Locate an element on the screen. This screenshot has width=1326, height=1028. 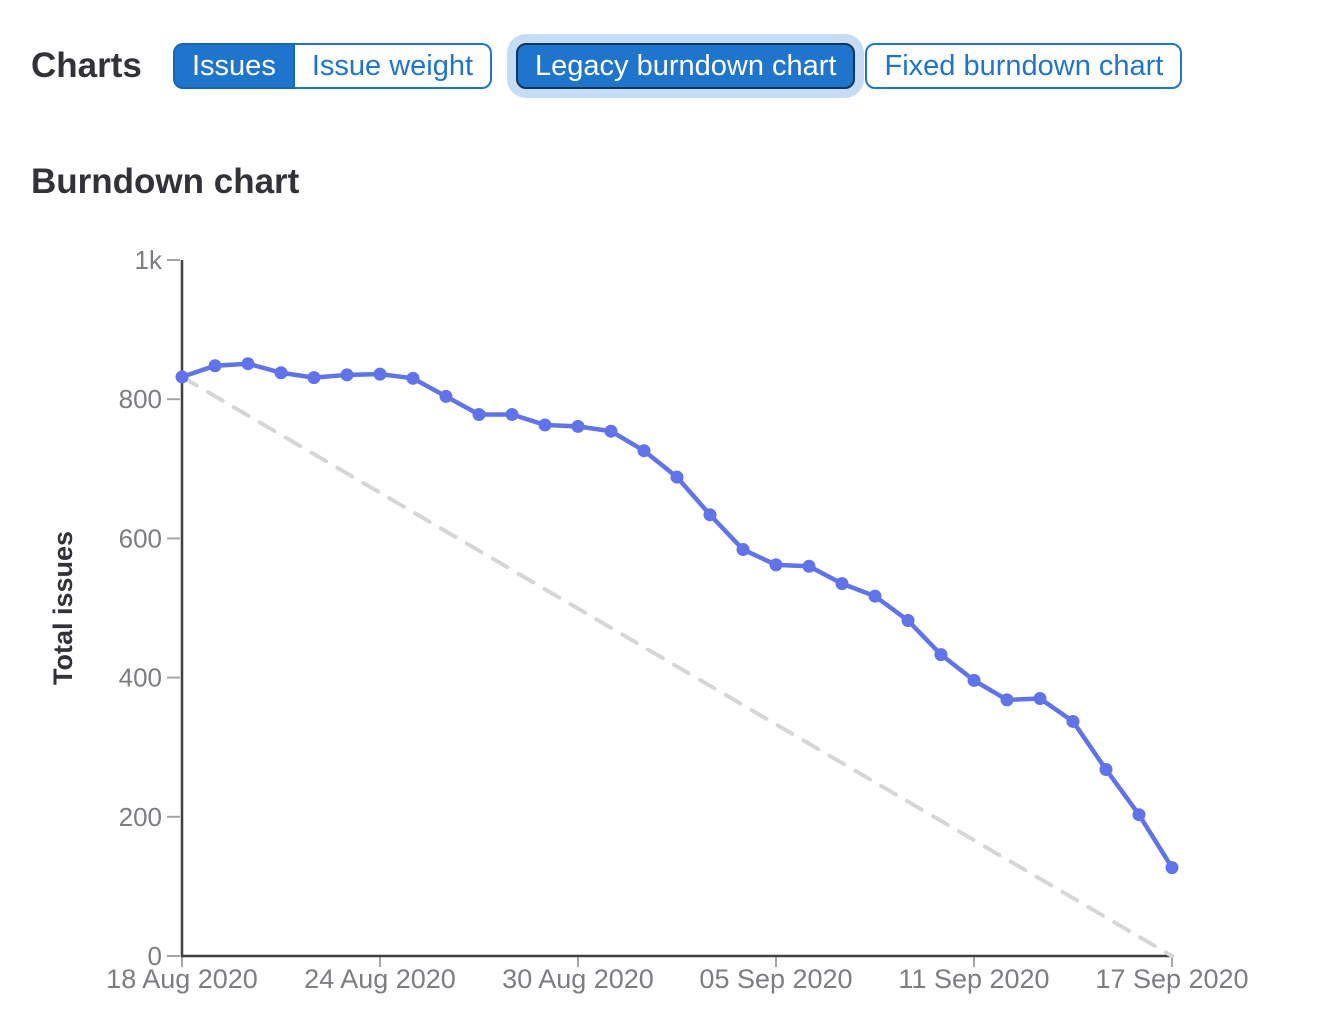
y-axis-title: Total issues is located at coordinates (63, 608).